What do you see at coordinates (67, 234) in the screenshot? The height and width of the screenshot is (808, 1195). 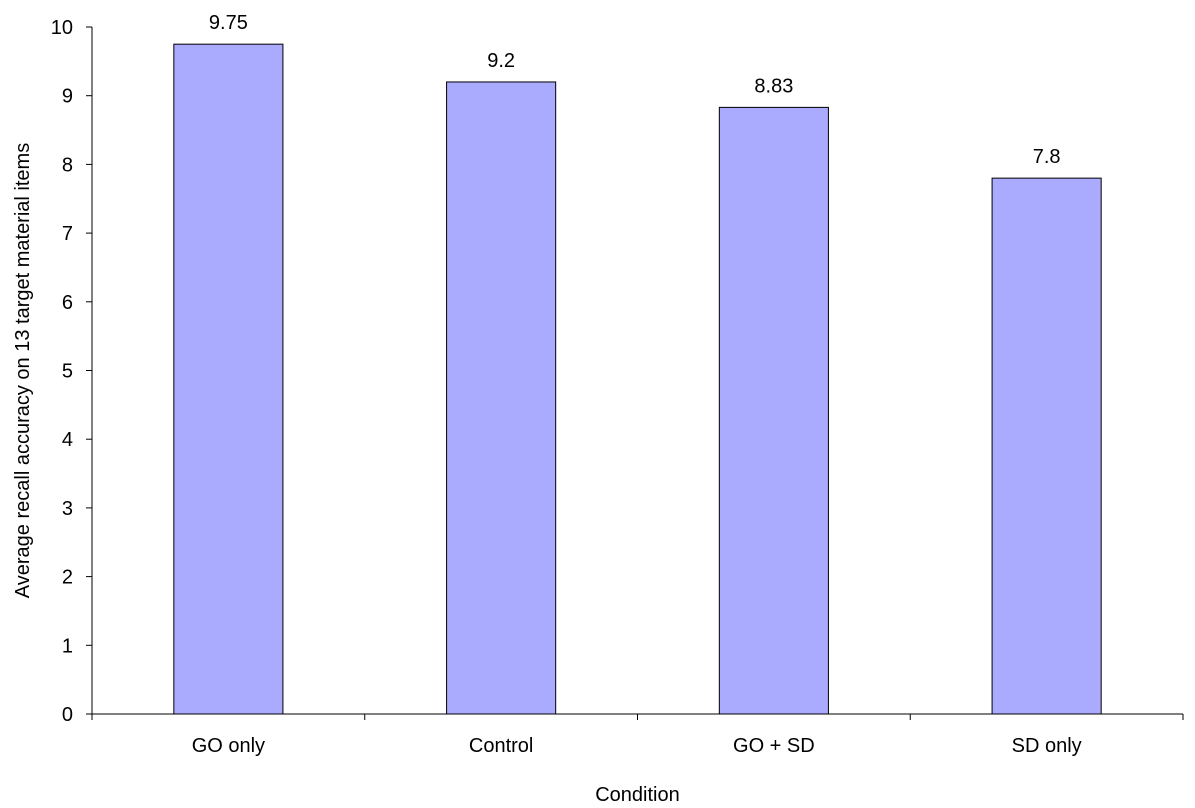 I see `y-tick-label: 7` at bounding box center [67, 234].